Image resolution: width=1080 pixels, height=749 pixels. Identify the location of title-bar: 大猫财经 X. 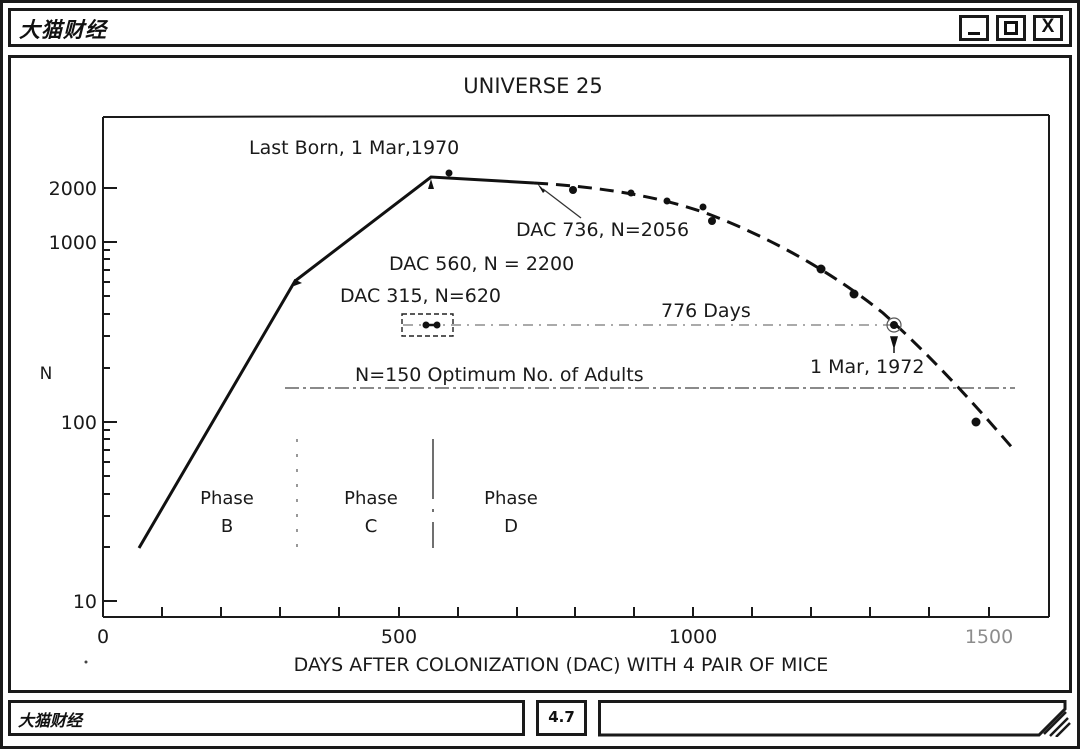
(540, 27).